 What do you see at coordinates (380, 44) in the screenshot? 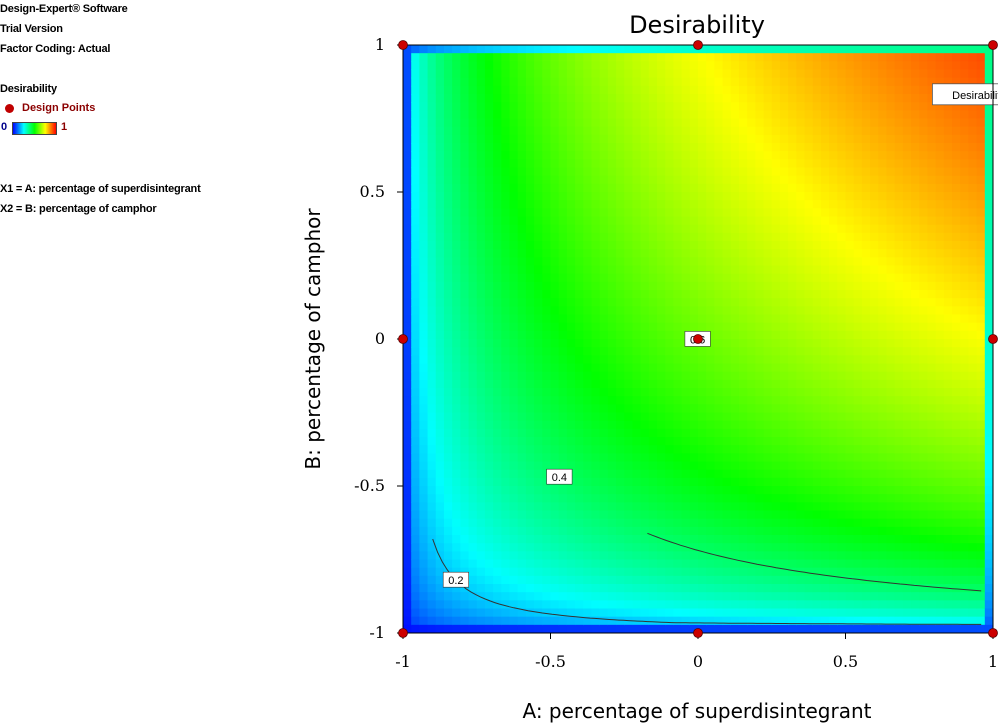
I see `y-tick-label: 1` at bounding box center [380, 44].